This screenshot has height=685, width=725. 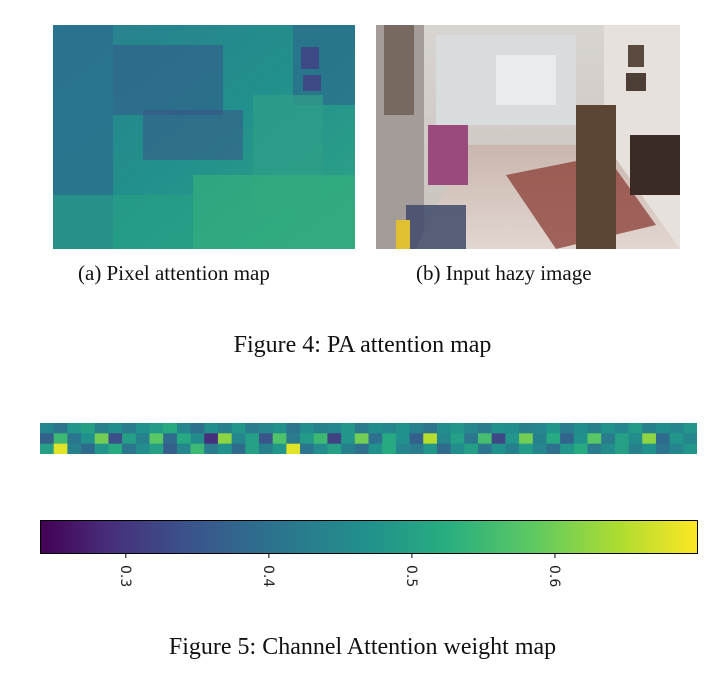 I want to click on channel-attention-heatmap, so click(x=368, y=438).